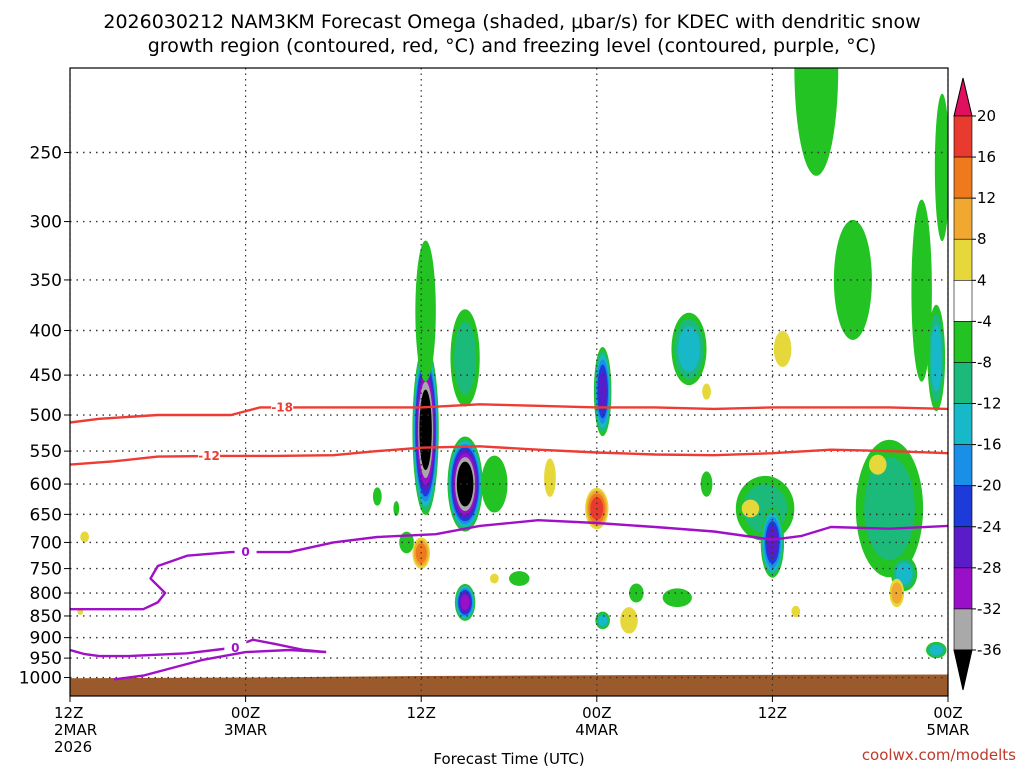 This screenshot has width=1024, height=768. Describe the element at coordinates (963, 670) in the screenshot. I see `colorbar-bottom-arrow` at that location.